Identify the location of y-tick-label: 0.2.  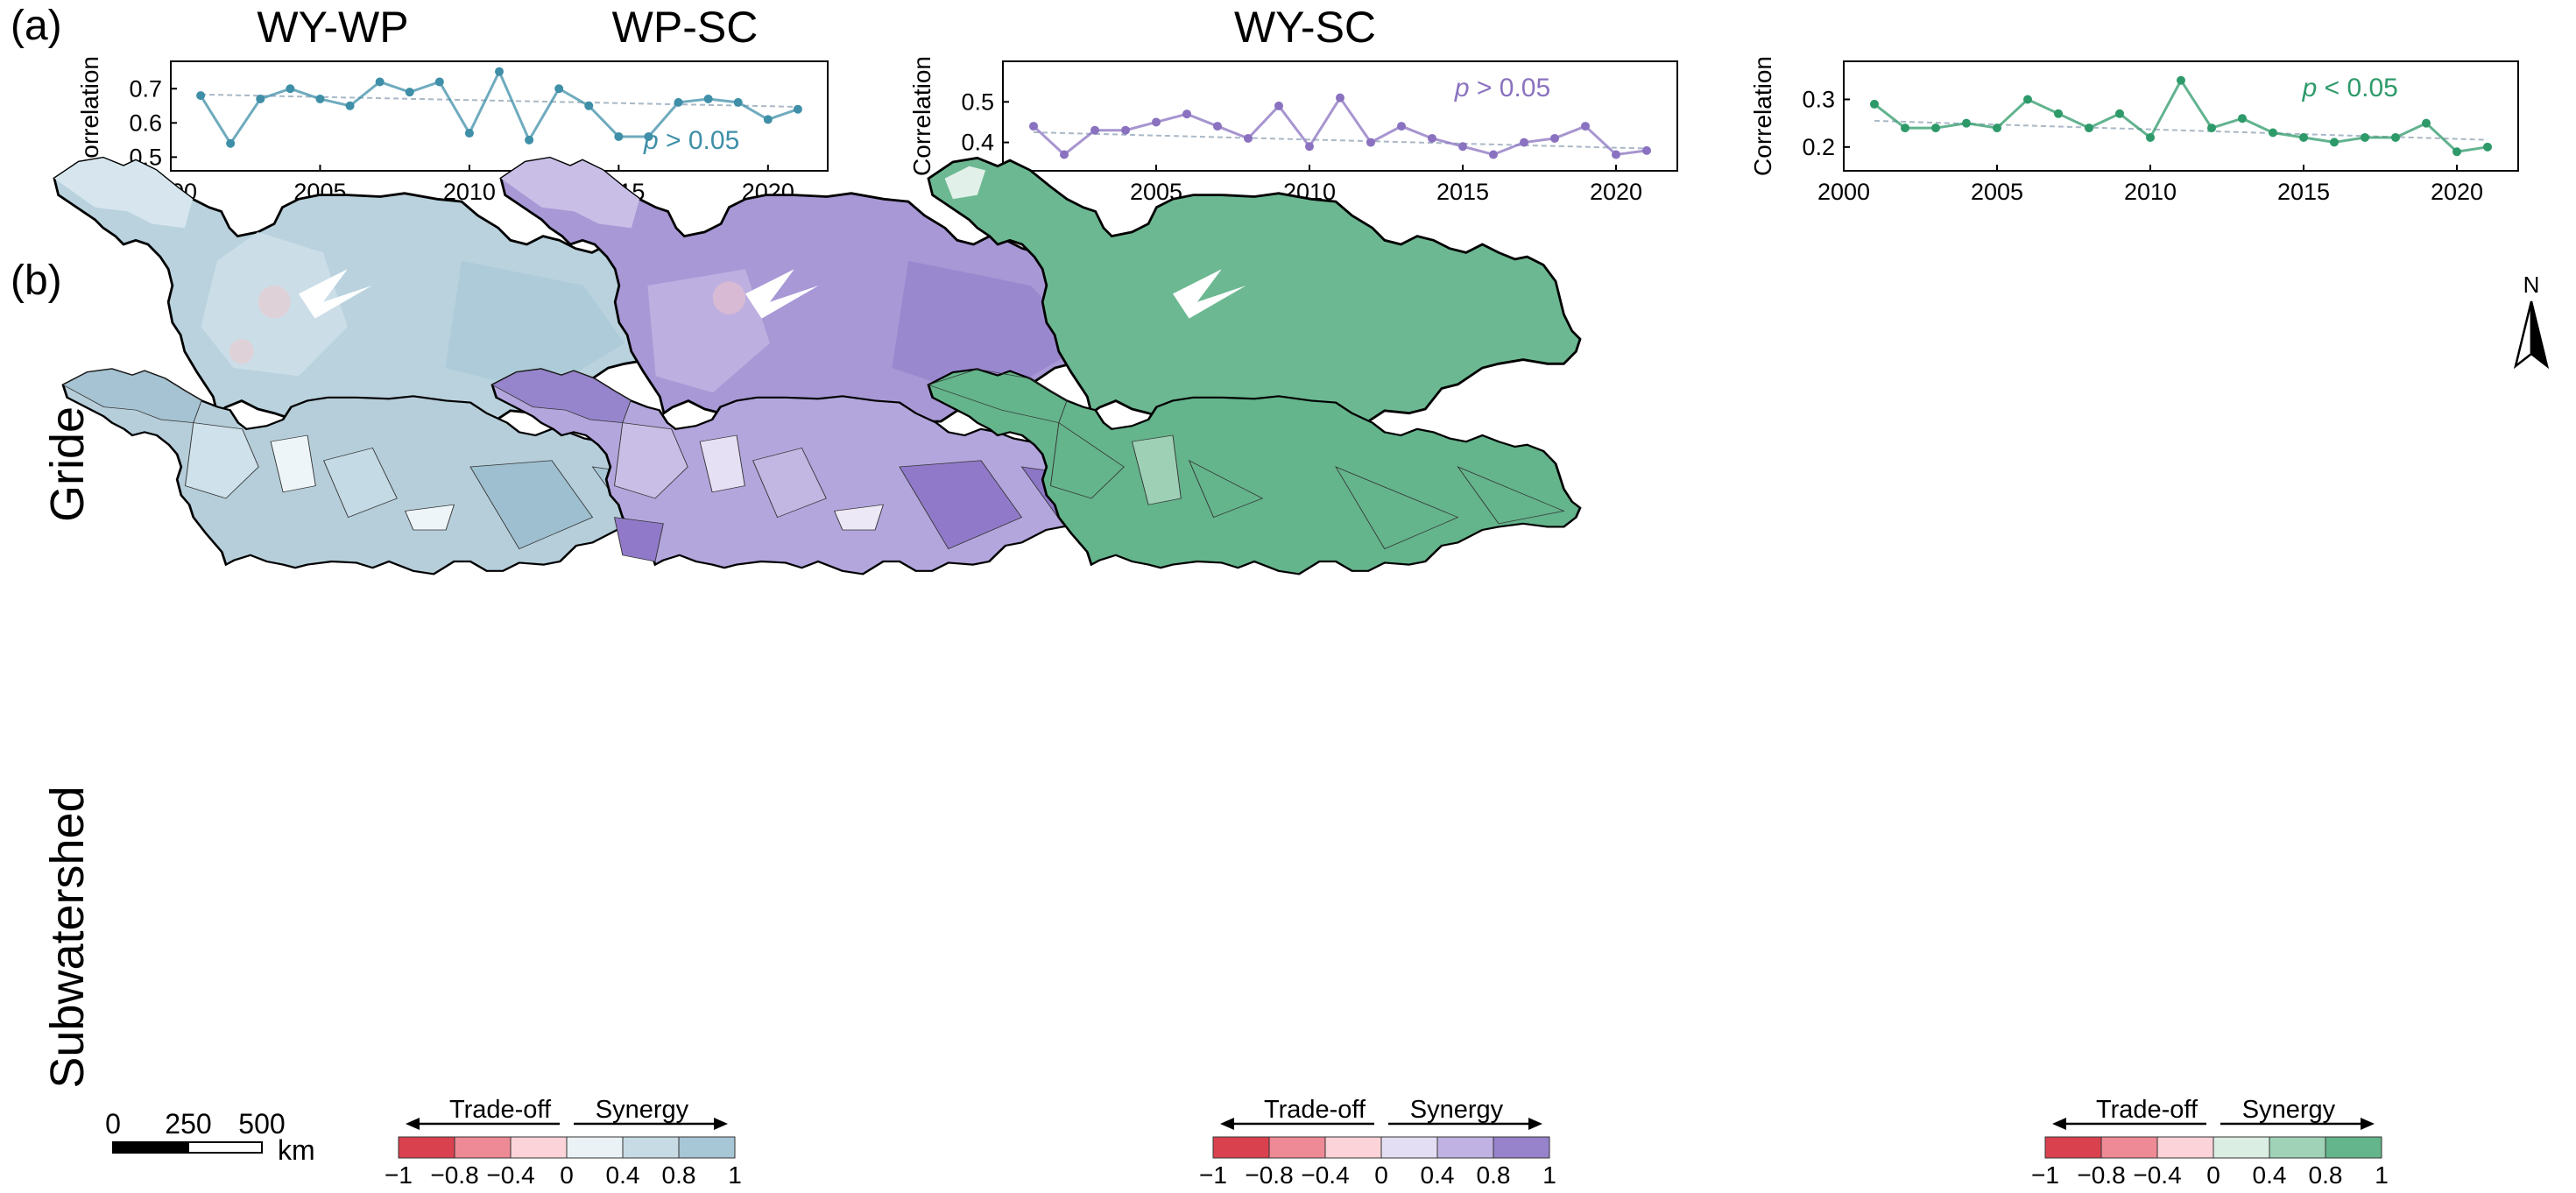
(1818, 147).